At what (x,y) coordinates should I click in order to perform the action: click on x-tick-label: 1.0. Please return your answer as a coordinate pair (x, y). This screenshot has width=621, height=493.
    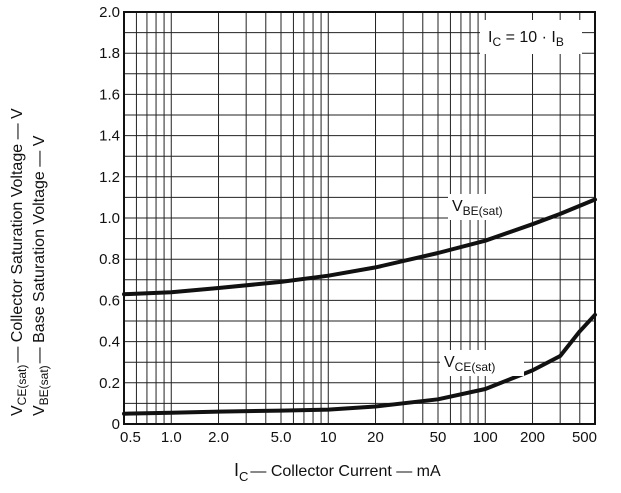
    Looking at the image, I should click on (171, 437).